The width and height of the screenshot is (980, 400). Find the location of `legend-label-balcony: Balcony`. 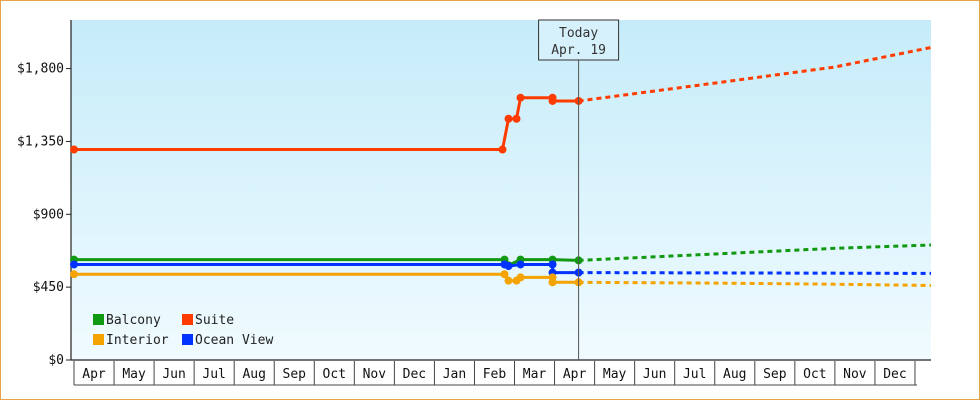

legend-label-balcony: Balcony is located at coordinates (133, 320).